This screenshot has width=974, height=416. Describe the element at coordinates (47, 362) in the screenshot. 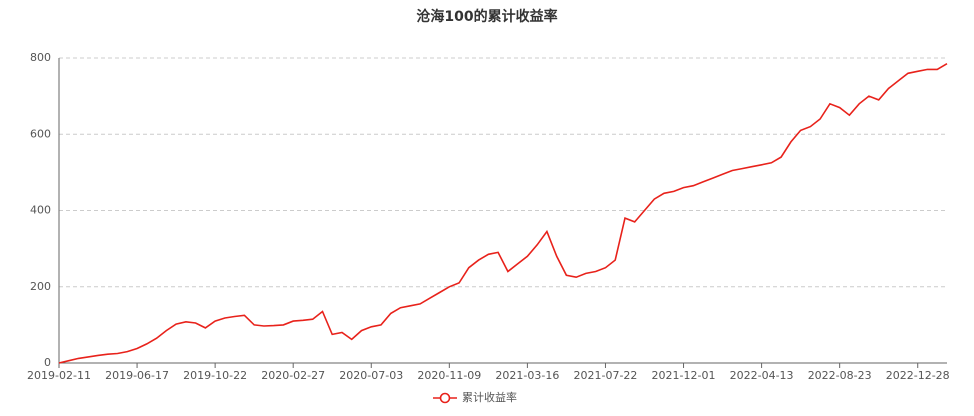

I see `y-tick-label: 0` at that location.